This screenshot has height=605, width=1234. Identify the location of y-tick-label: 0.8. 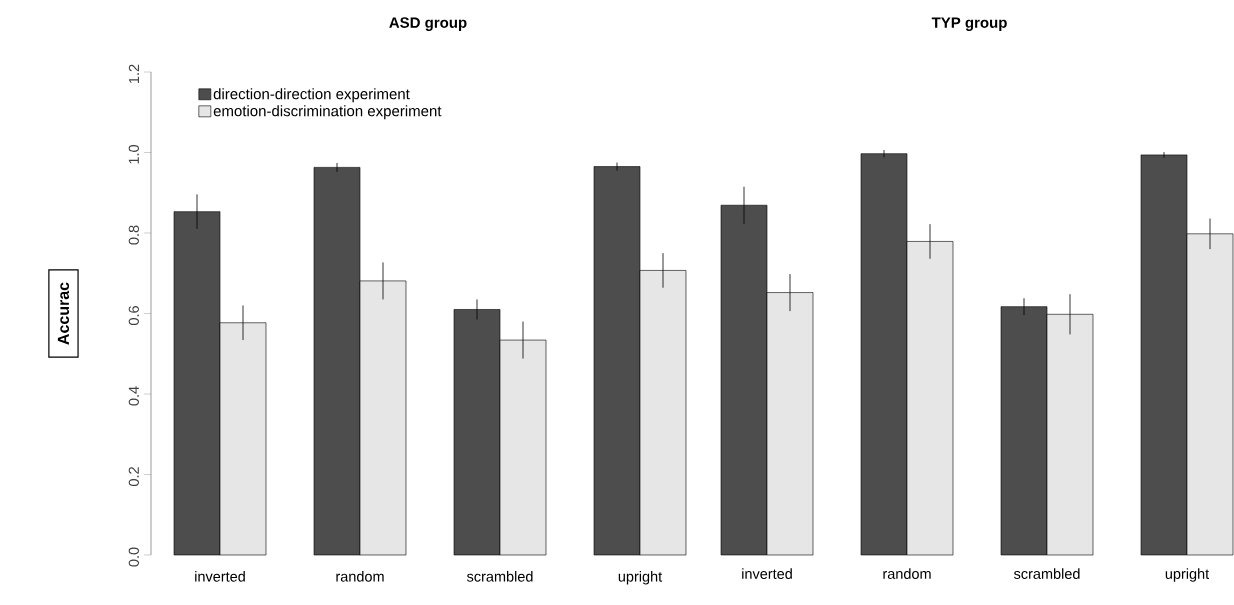
(133, 235).